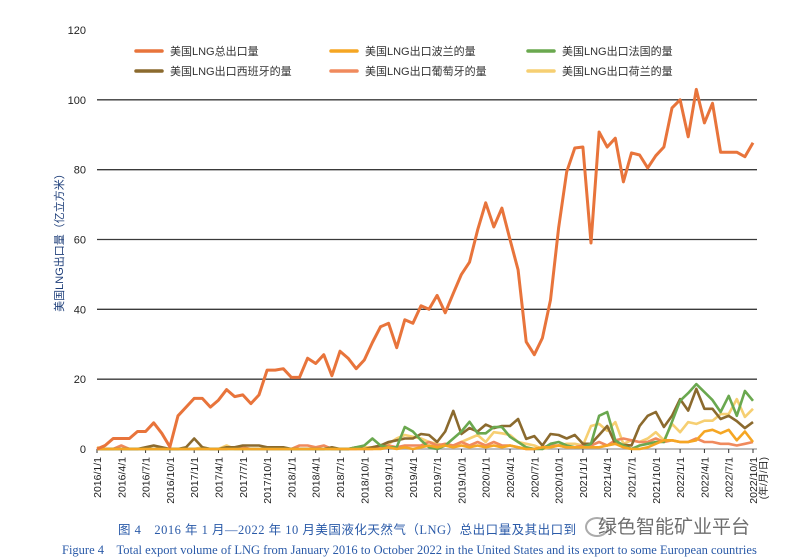 Image resolution: width=803 pixels, height=560 pixels. I want to click on x-tick-label: 2020/7/1, so click(535, 477).